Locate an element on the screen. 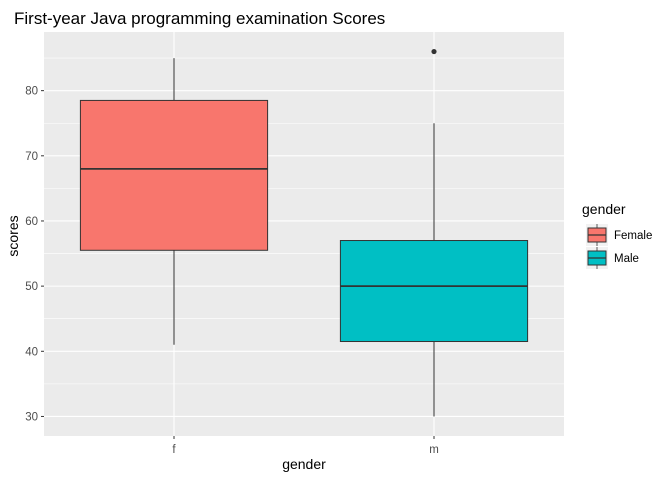 Image resolution: width=672 pixels, height=480 pixels. y-tick-label: 60 is located at coordinates (31, 222).